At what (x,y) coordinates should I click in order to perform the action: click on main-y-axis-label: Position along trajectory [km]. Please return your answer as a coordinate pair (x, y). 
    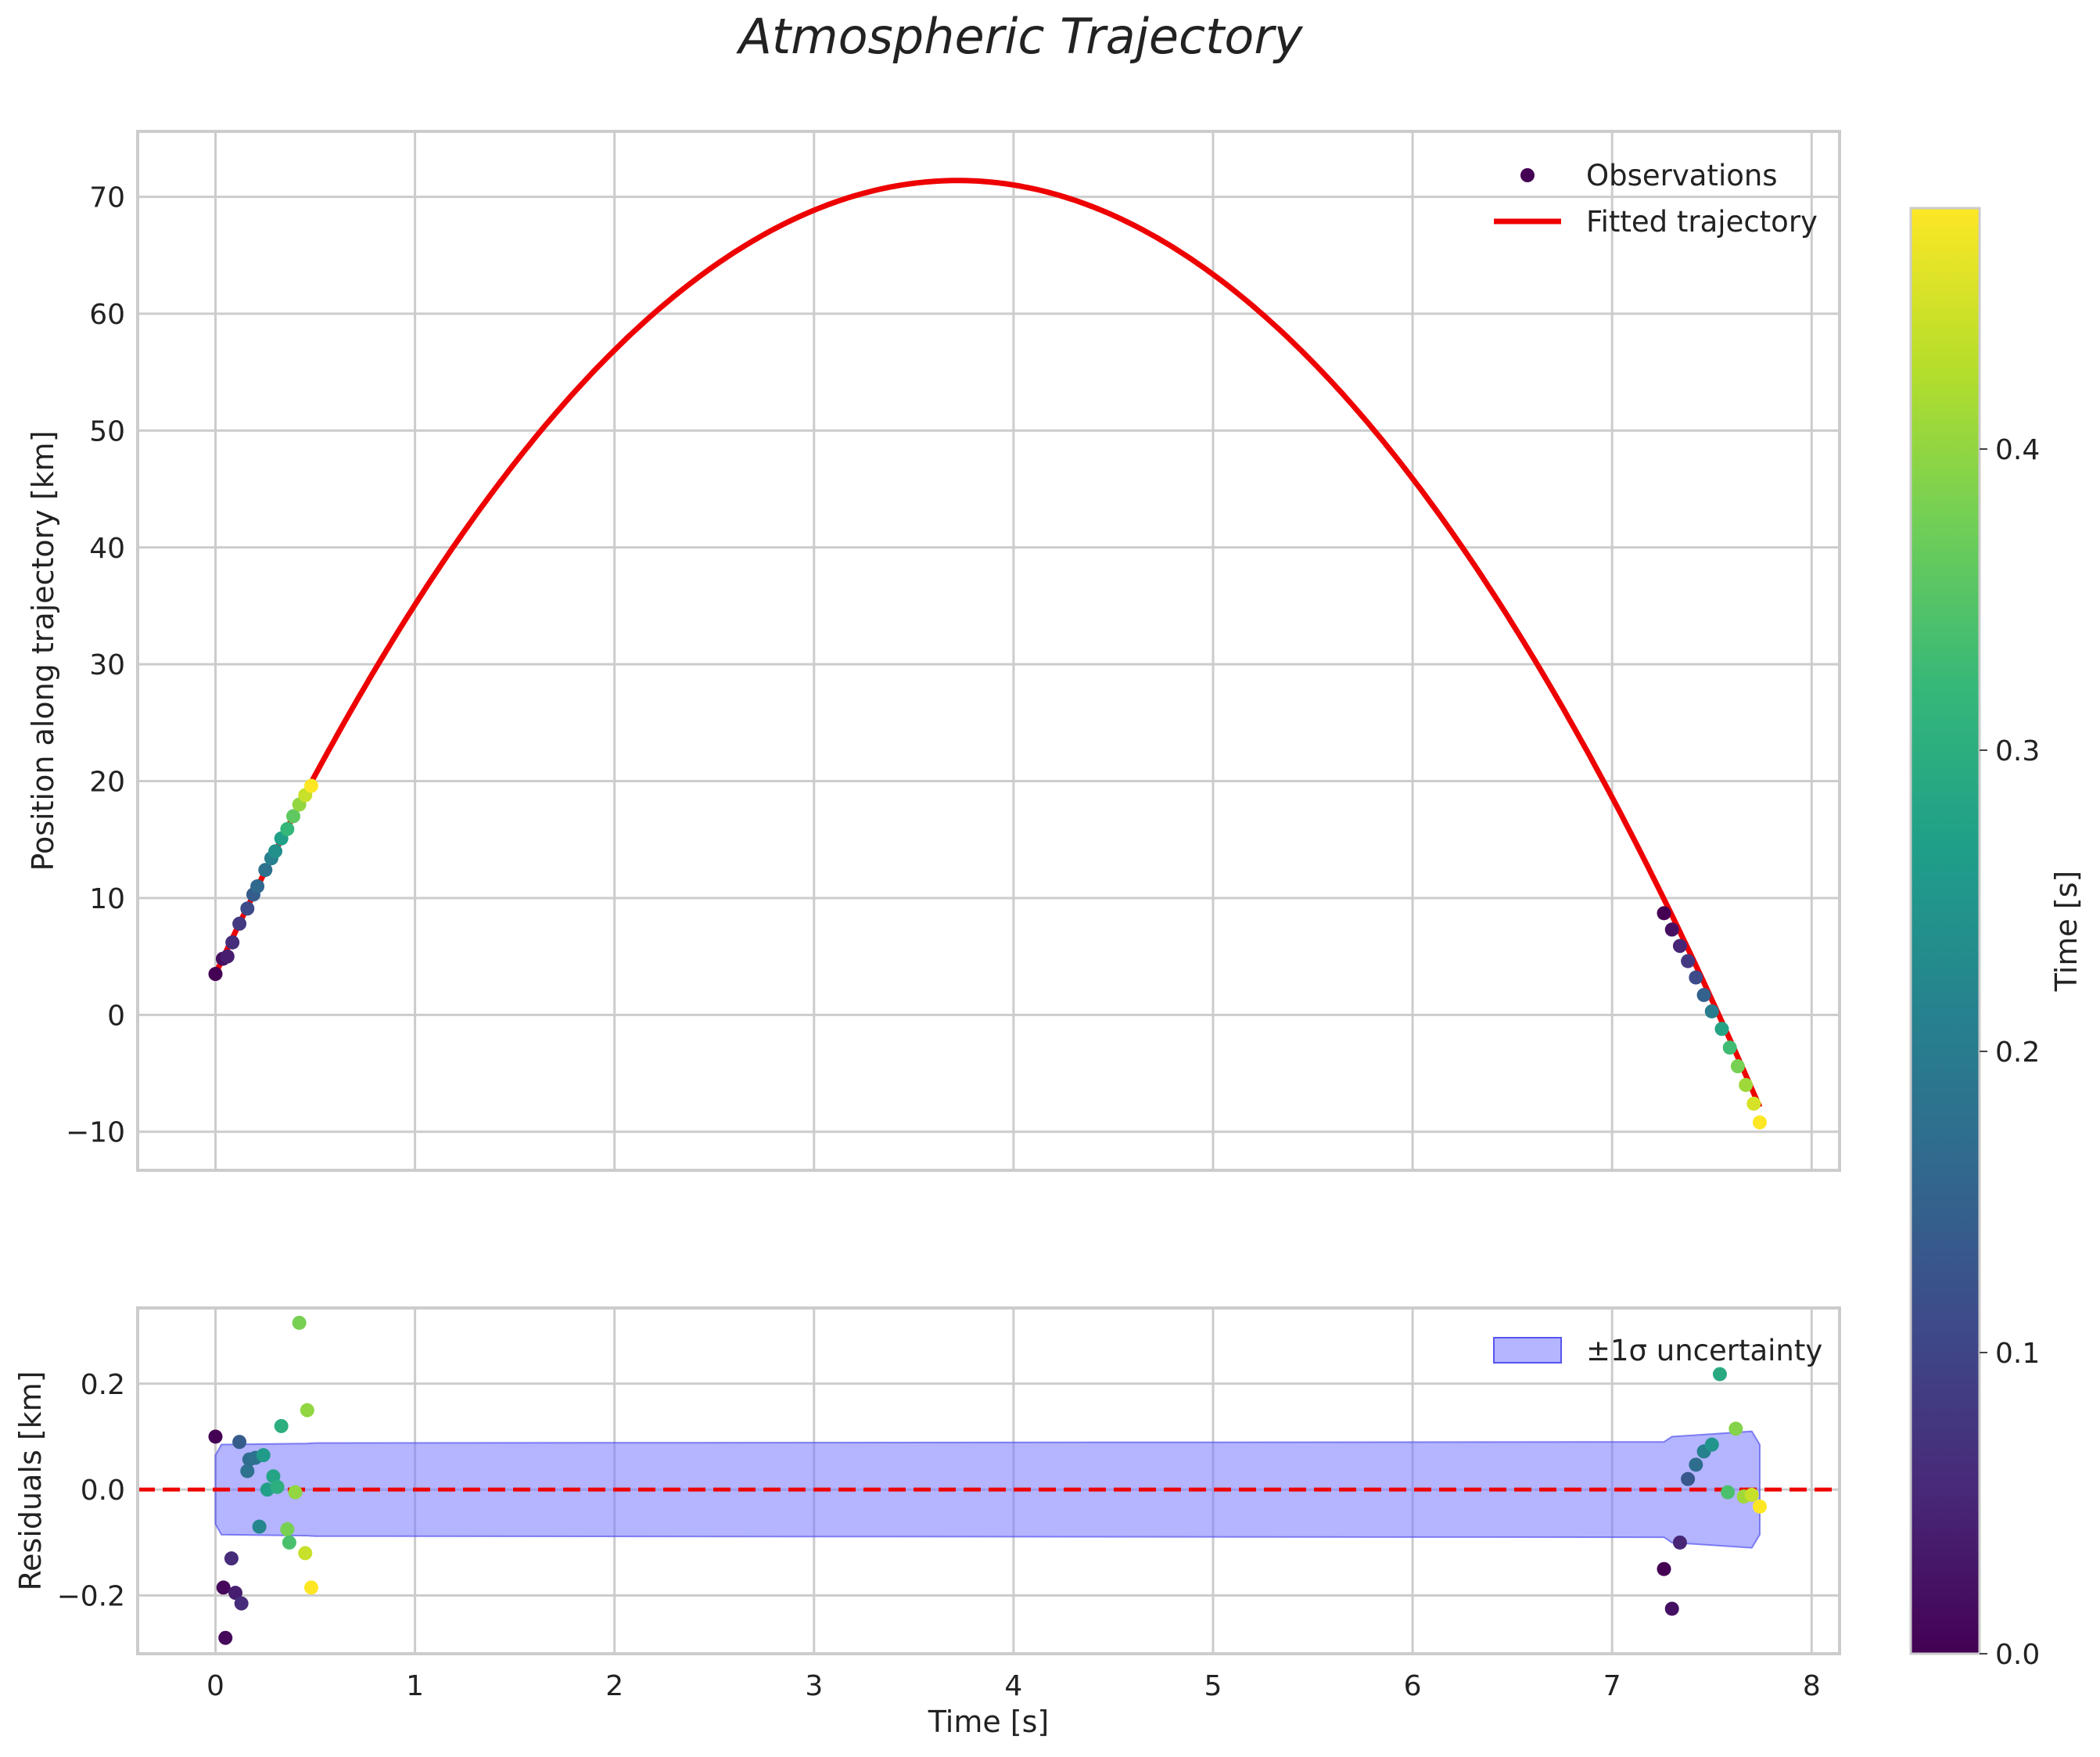
    Looking at the image, I should click on (43, 651).